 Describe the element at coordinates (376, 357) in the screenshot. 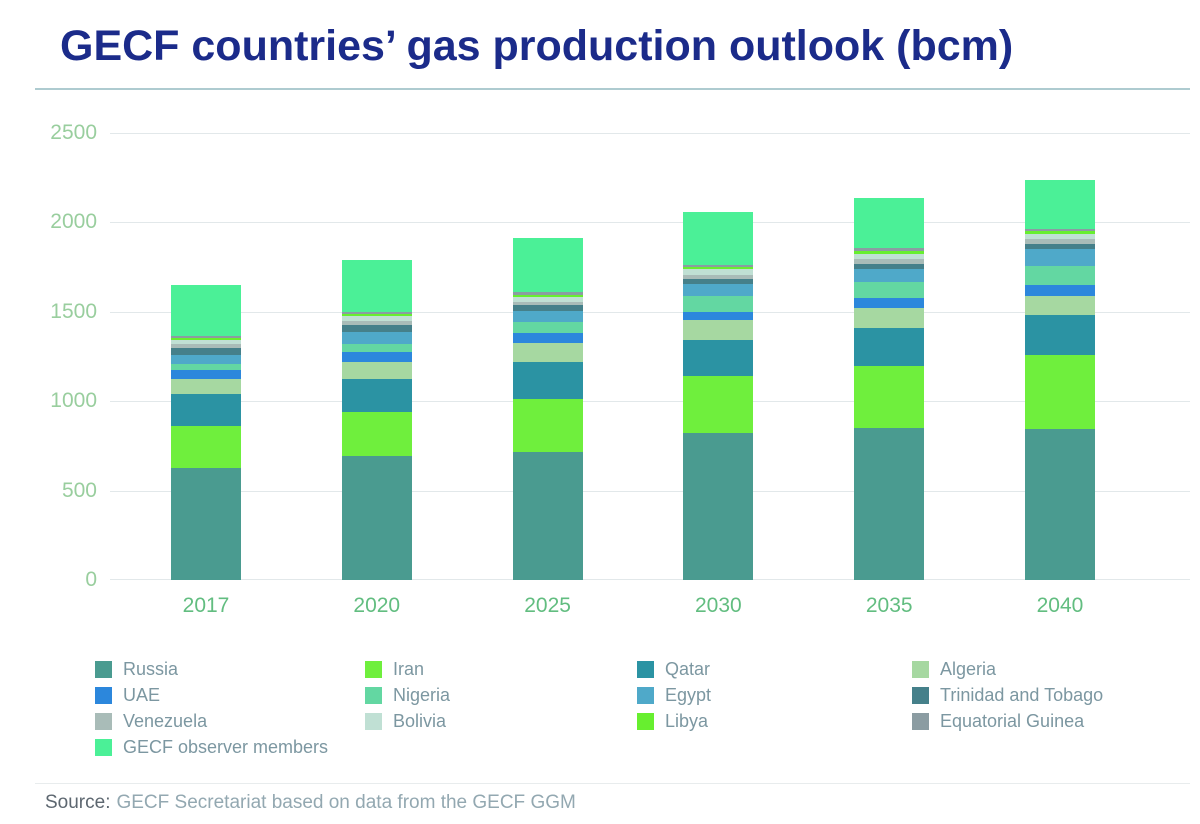

I see `bar-segment-uae-2020` at that location.